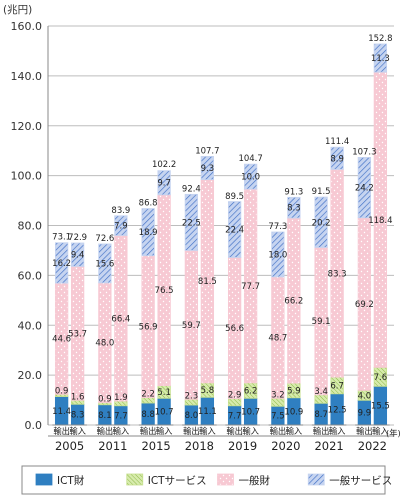 The height and width of the screenshot is (499, 407). Describe the element at coordinates (27, 176) in the screenshot. I see `y-tick-label: 100.0` at that location.